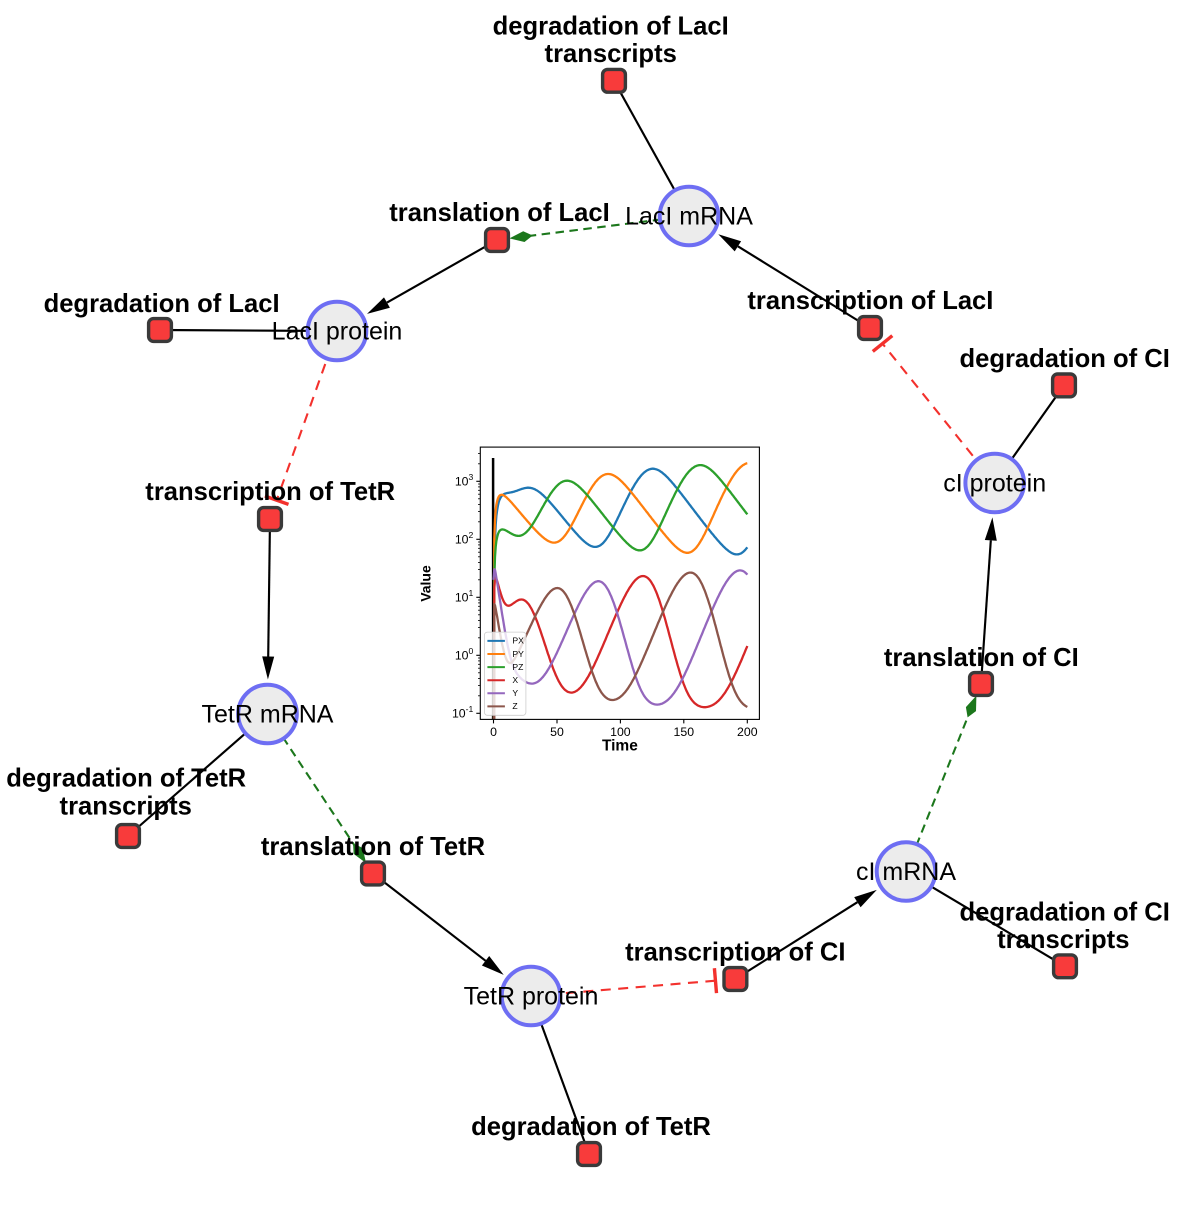  What do you see at coordinates (493, 732) in the screenshot?
I see `svg-text: 0` at bounding box center [493, 732].